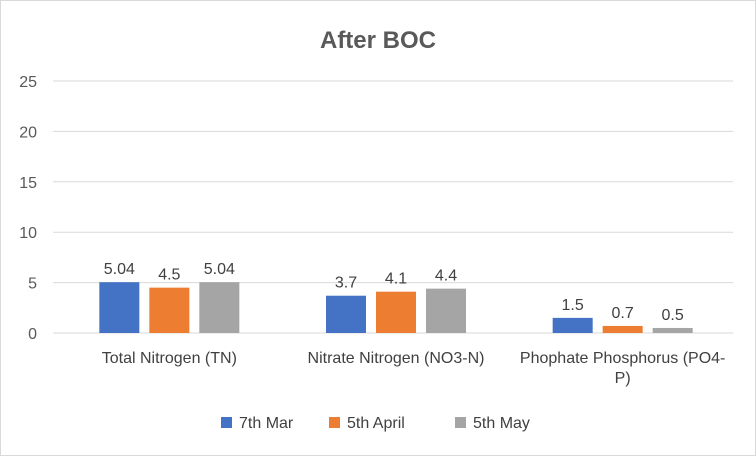 The height and width of the screenshot is (460, 756). I want to click on data-labels: 5.04 4.5 5.04 3.7 4.1 4.4 1.5 0.7 0.5, so click(394, 292).